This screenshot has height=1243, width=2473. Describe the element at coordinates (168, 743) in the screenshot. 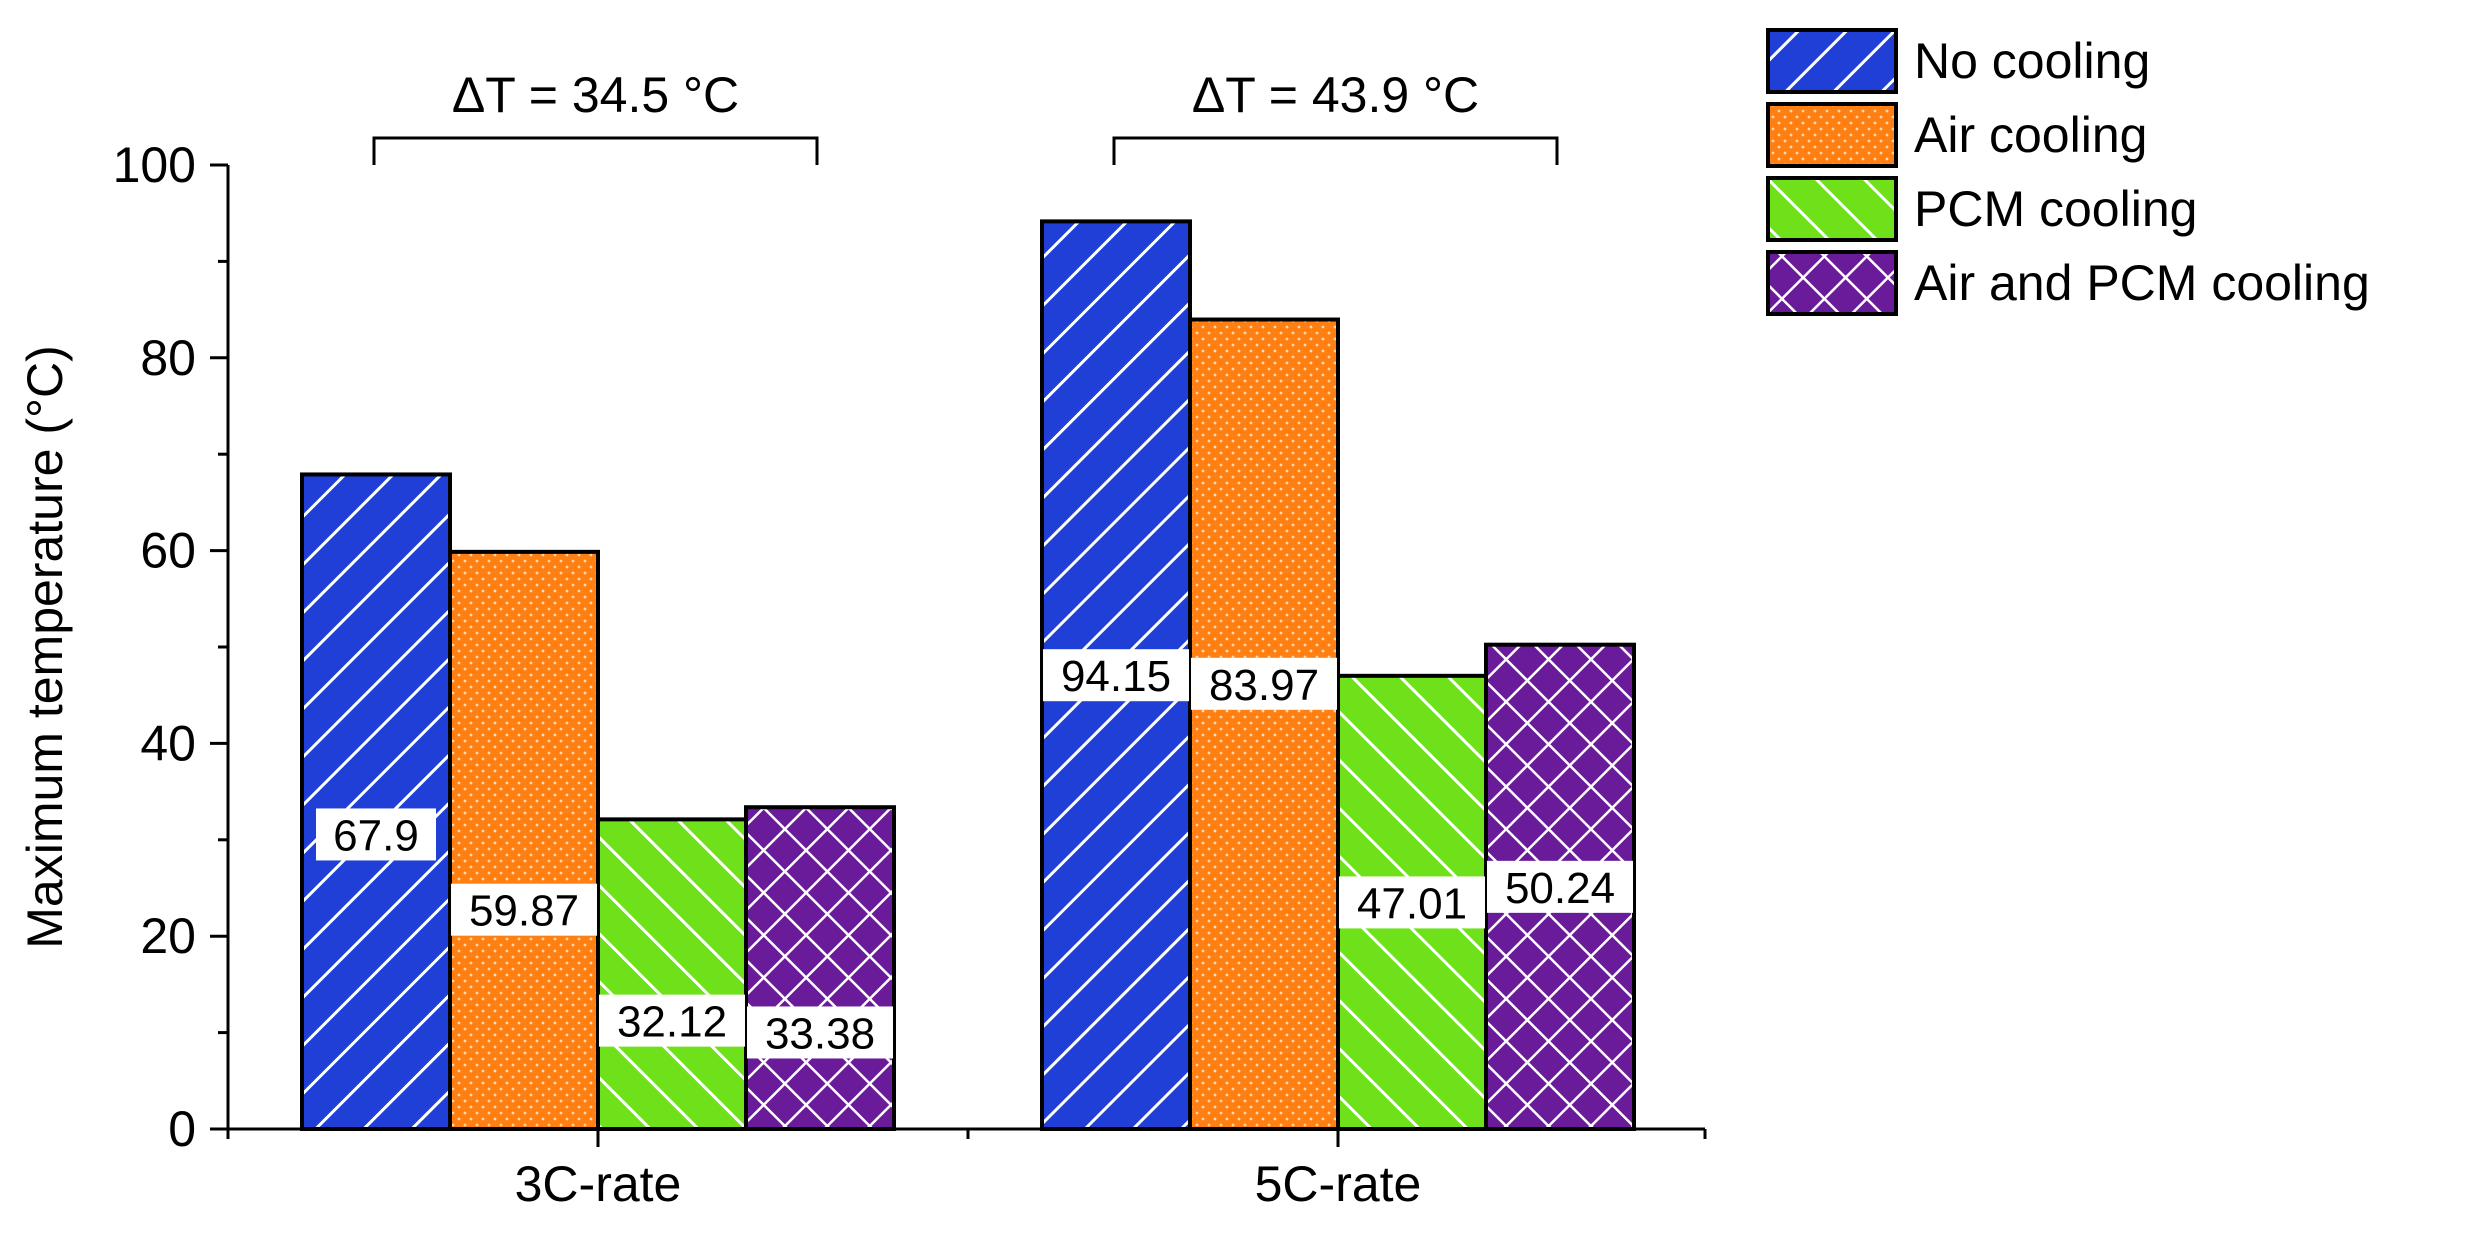

I see `y-tick-label: 40` at that location.